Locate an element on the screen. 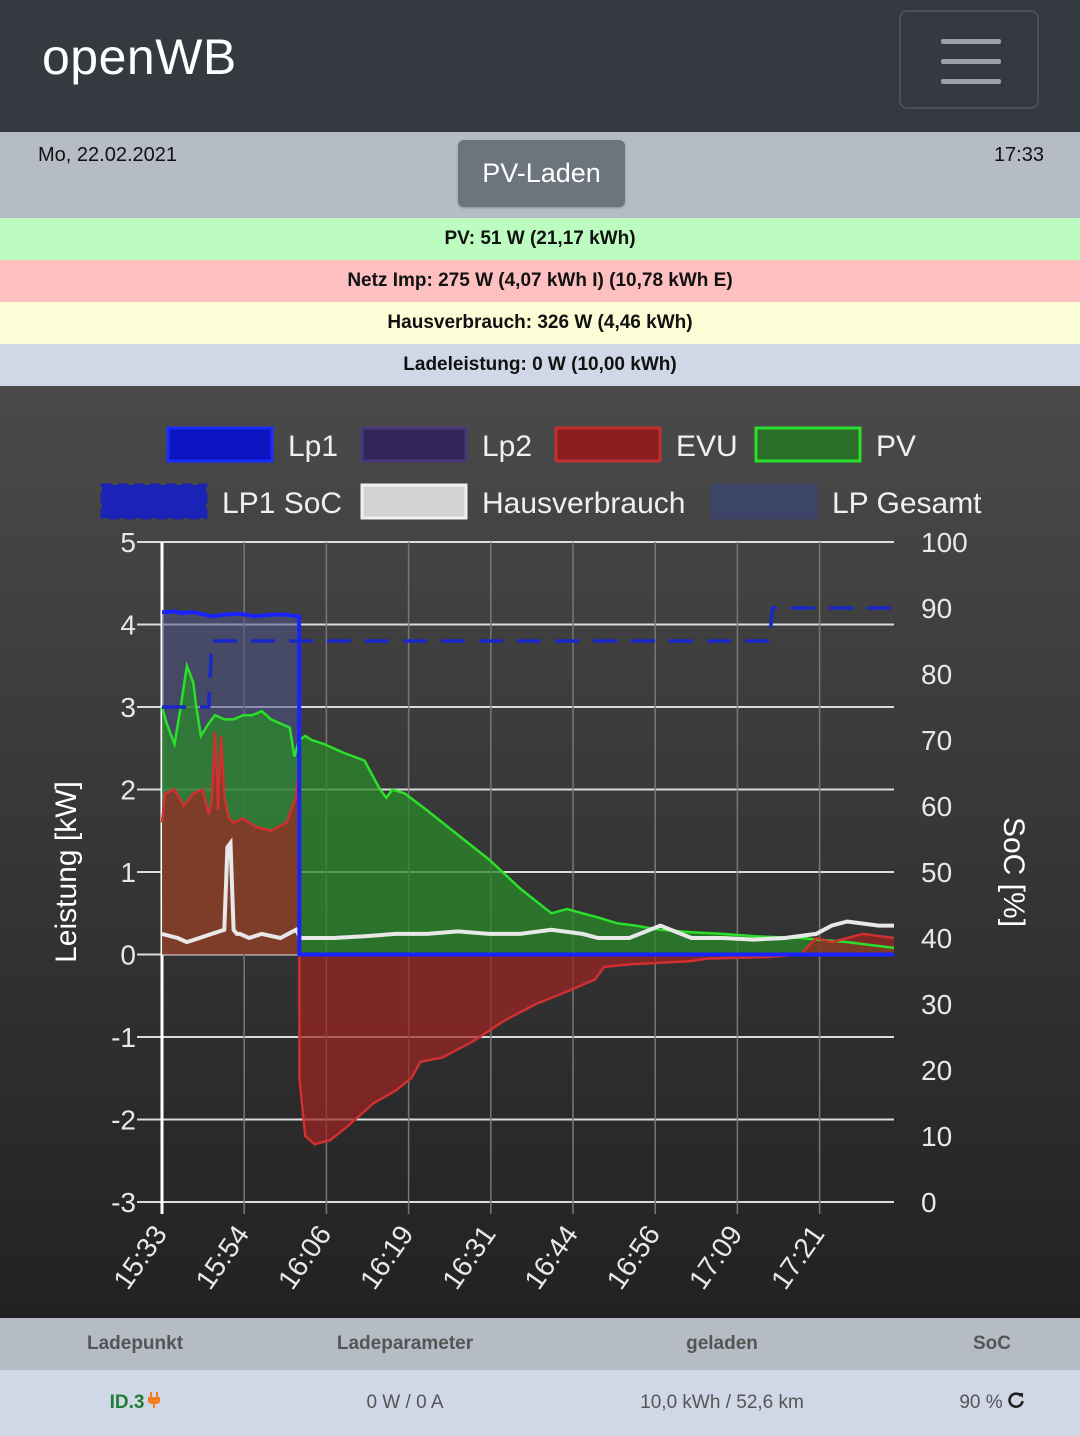 The height and width of the screenshot is (1436, 1080). header-ladepunkt: Ladepunkt is located at coordinates (135, 1343).